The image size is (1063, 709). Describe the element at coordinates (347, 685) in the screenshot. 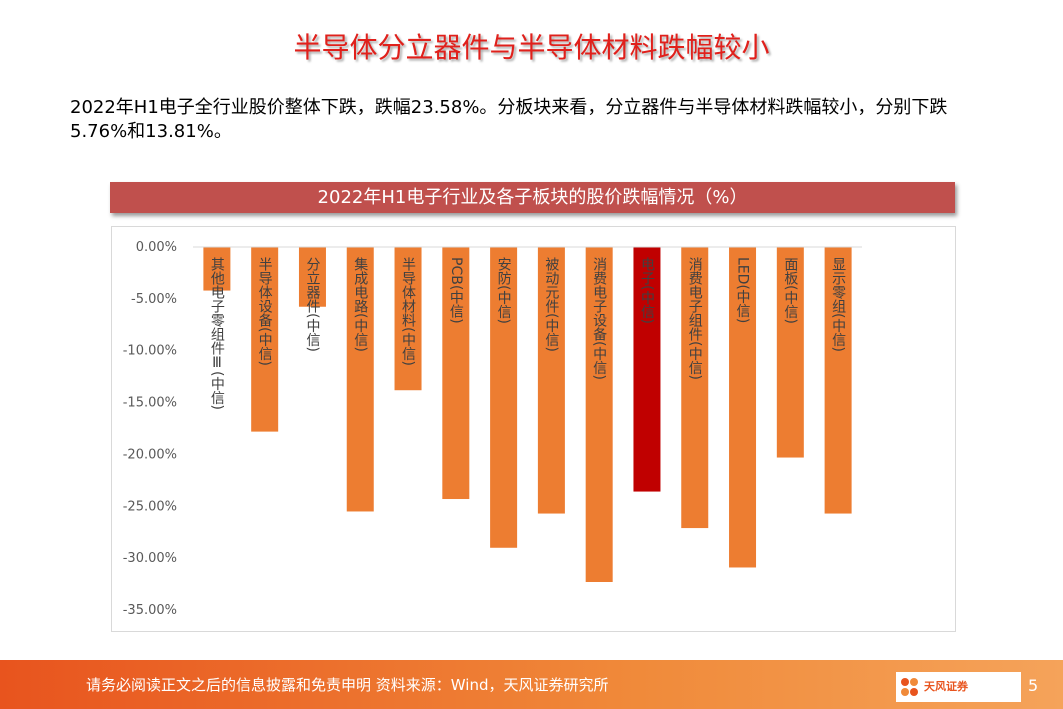

I see `footer-text: 请务必阅读正文之后的信息披露和免责申明 资料来源：Wind，天风证券研究所` at that location.